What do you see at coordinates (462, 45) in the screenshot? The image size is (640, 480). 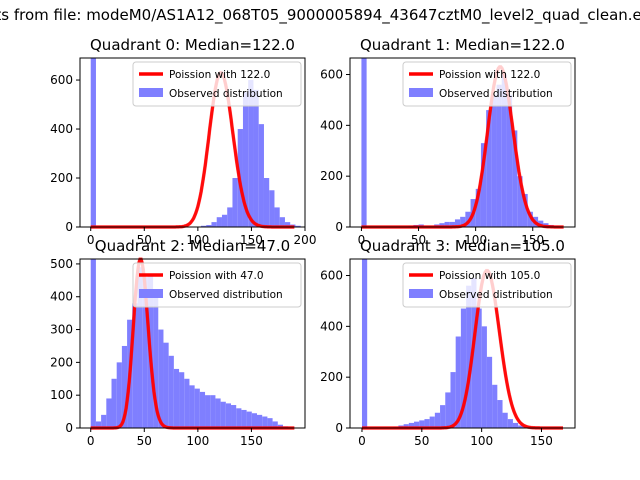 I see `panel-title: Quadrant 1: Median=122.0` at bounding box center [462, 45].